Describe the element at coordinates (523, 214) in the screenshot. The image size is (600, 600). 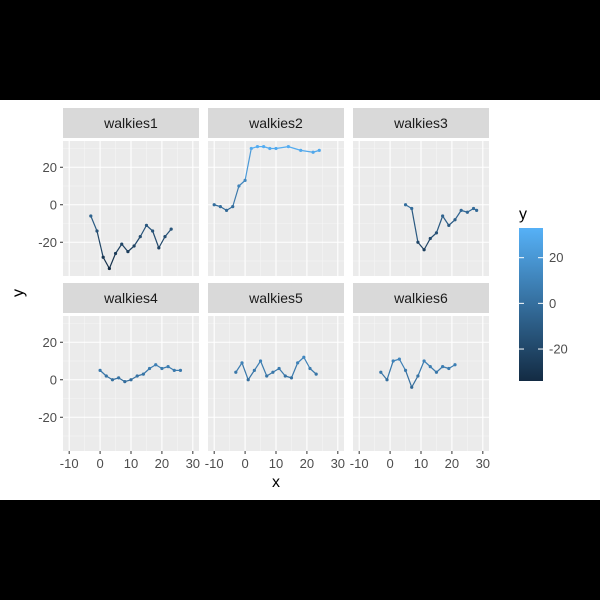
I see `legend-title: y` at that location.